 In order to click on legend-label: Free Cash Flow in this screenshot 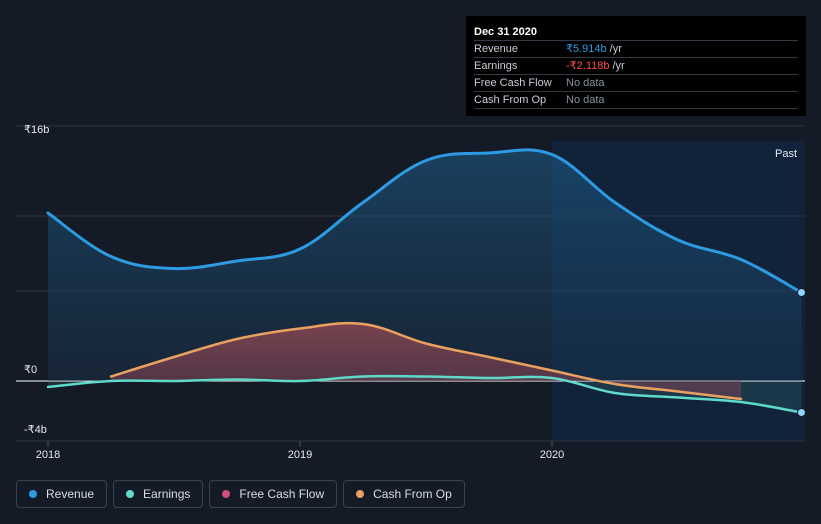, I will do `click(282, 494)`.